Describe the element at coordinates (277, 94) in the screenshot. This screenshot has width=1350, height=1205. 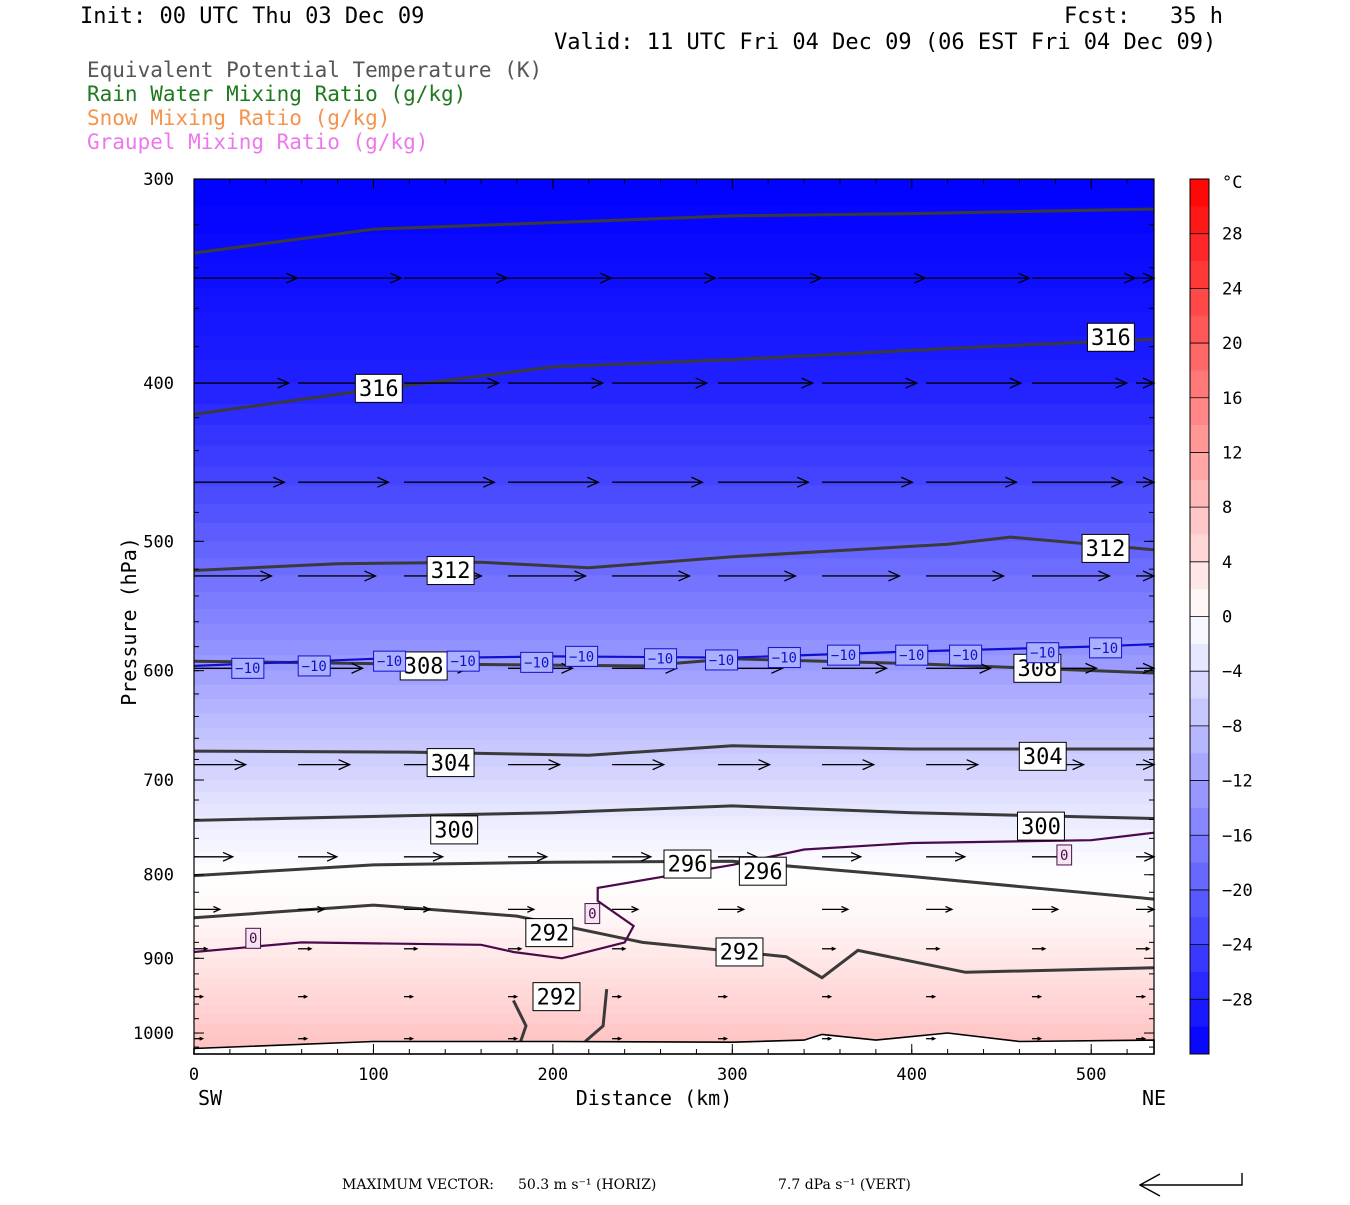
I see `field-label-rain: Rain Water Mixing Ratio (g/kg)` at that location.